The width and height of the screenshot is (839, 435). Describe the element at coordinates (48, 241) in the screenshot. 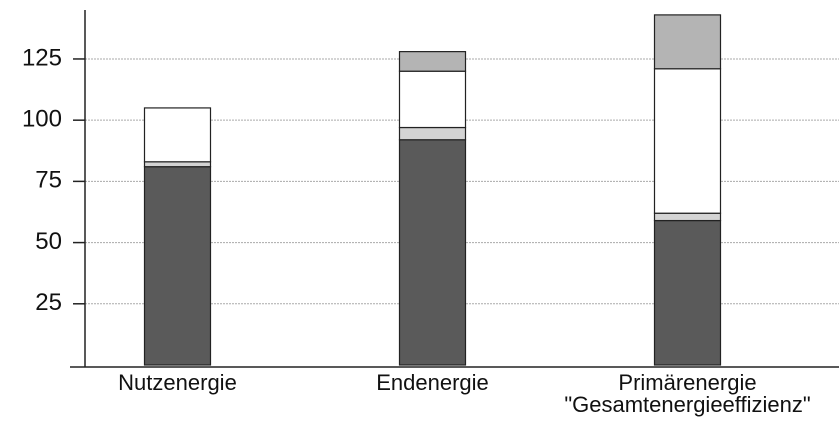

I see `y-tick-label: 50` at that location.